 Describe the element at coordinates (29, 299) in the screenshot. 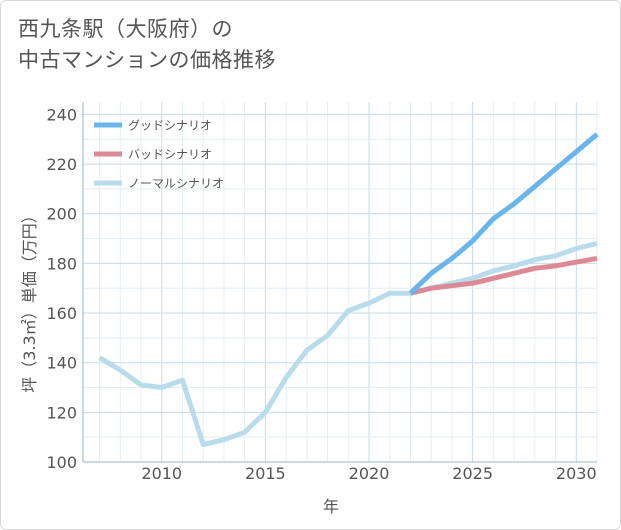

I see `y-axis-label: 坪（3.3㎡）単価（万円）` at that location.